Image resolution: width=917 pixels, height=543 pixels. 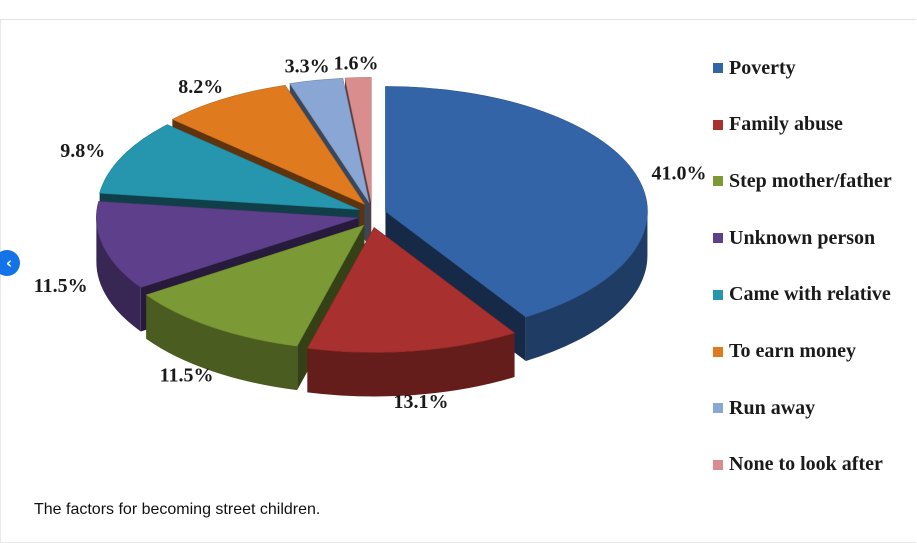 I want to click on legend-label: Came with relative, so click(x=810, y=294).